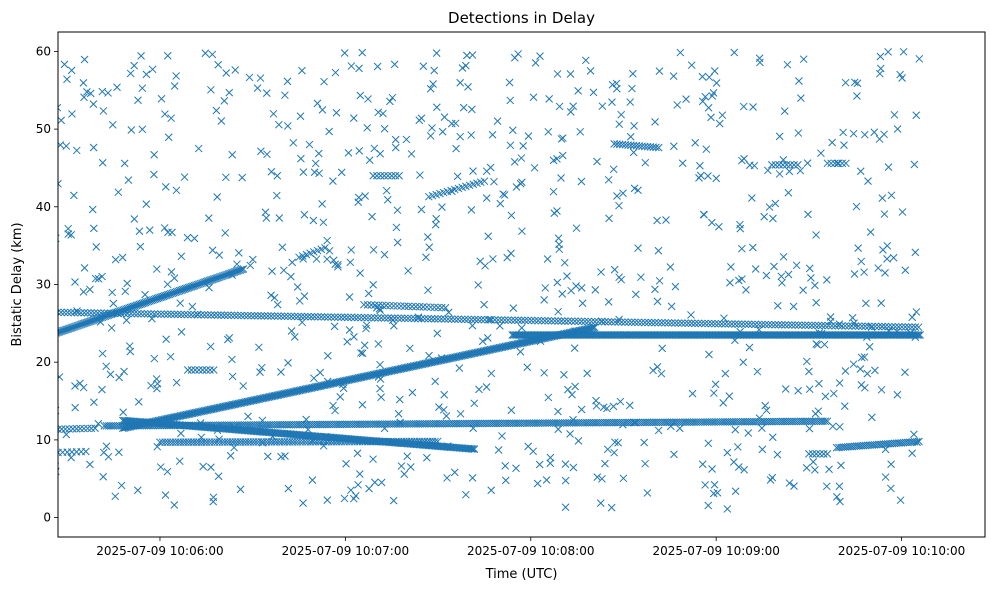 The height and width of the screenshot is (590, 990). I want to click on x-tick-label: 2025-07-09 10:07:00, so click(345, 551).